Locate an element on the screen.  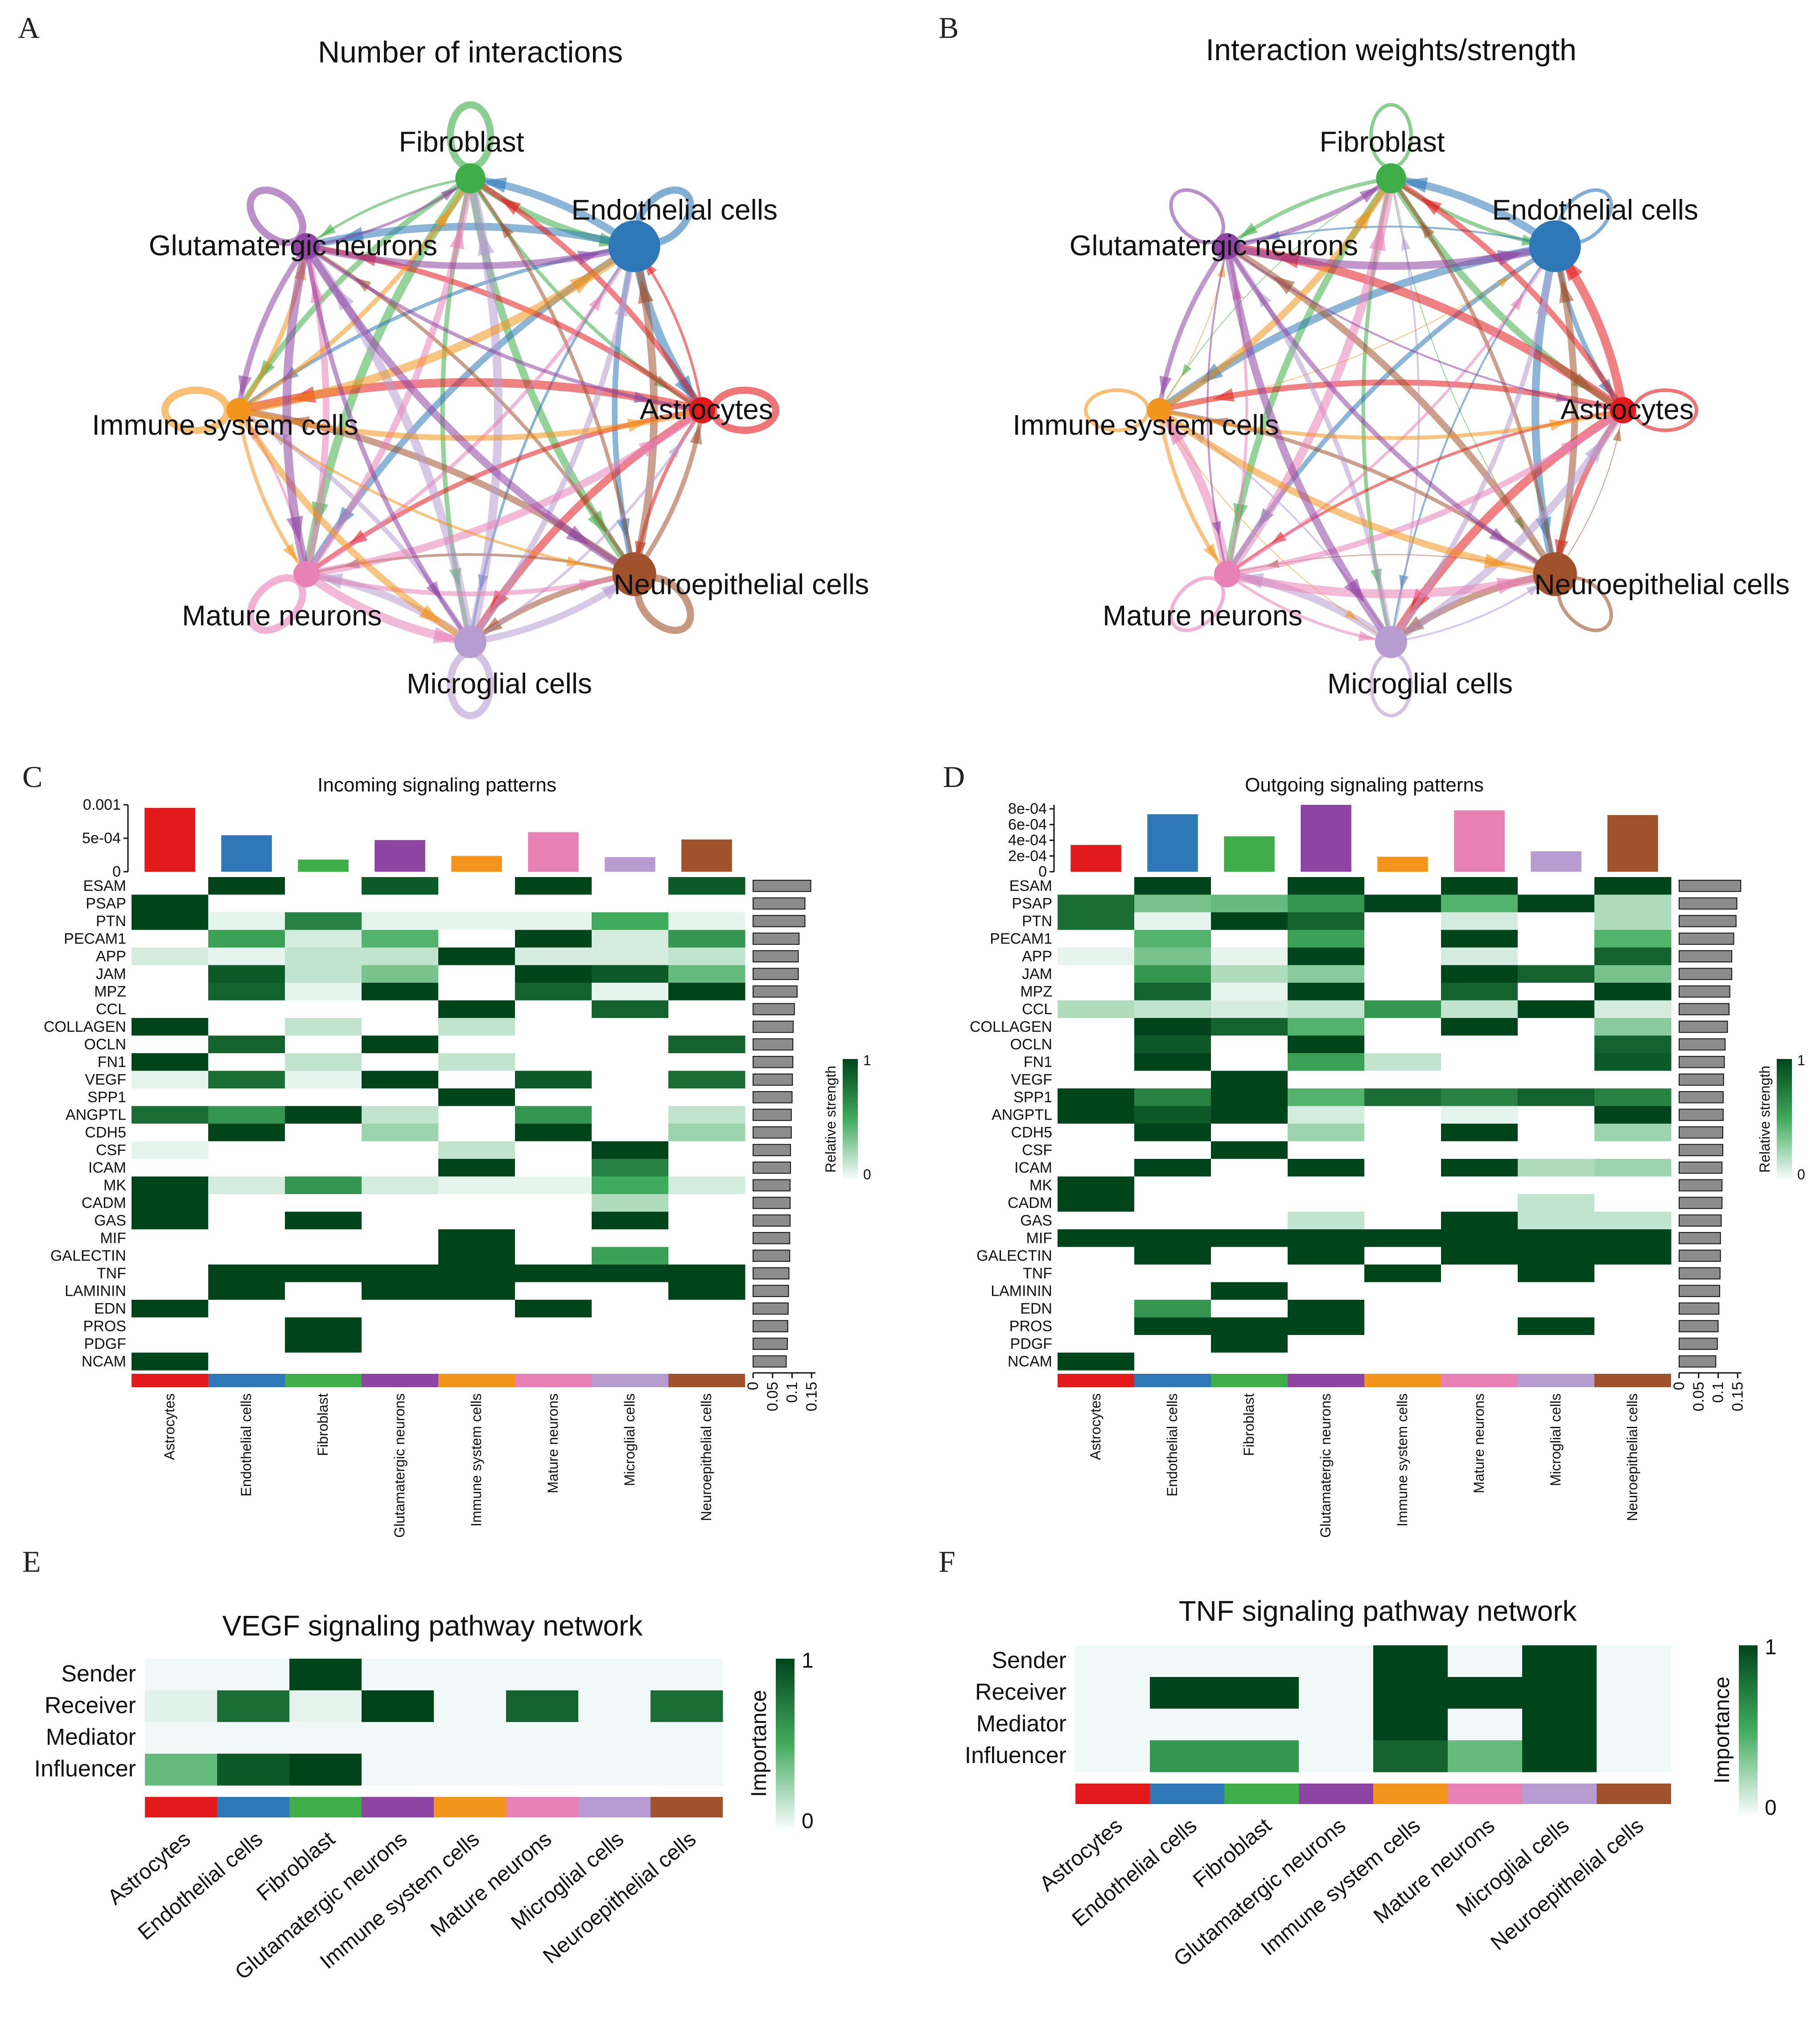
side-bar-pros is located at coordinates (1699, 1326).